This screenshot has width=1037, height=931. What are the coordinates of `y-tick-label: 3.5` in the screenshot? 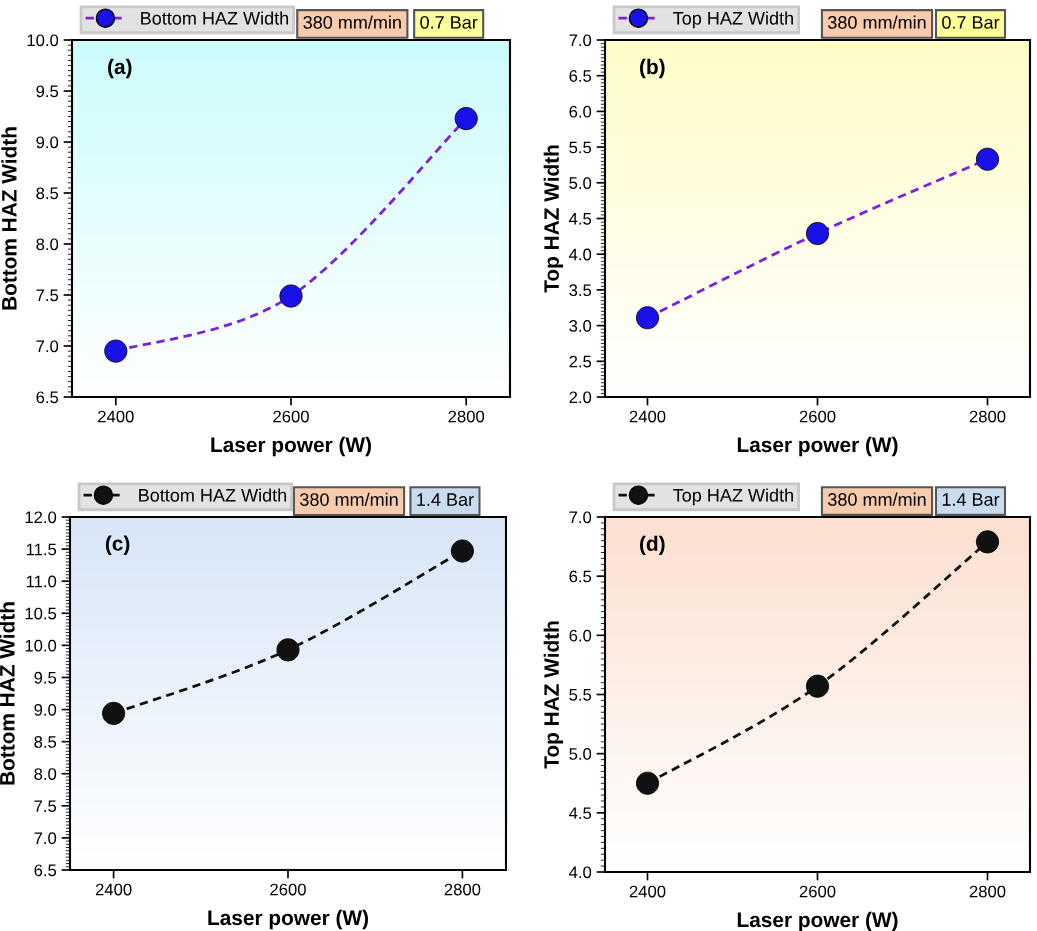 It's located at (580, 290).